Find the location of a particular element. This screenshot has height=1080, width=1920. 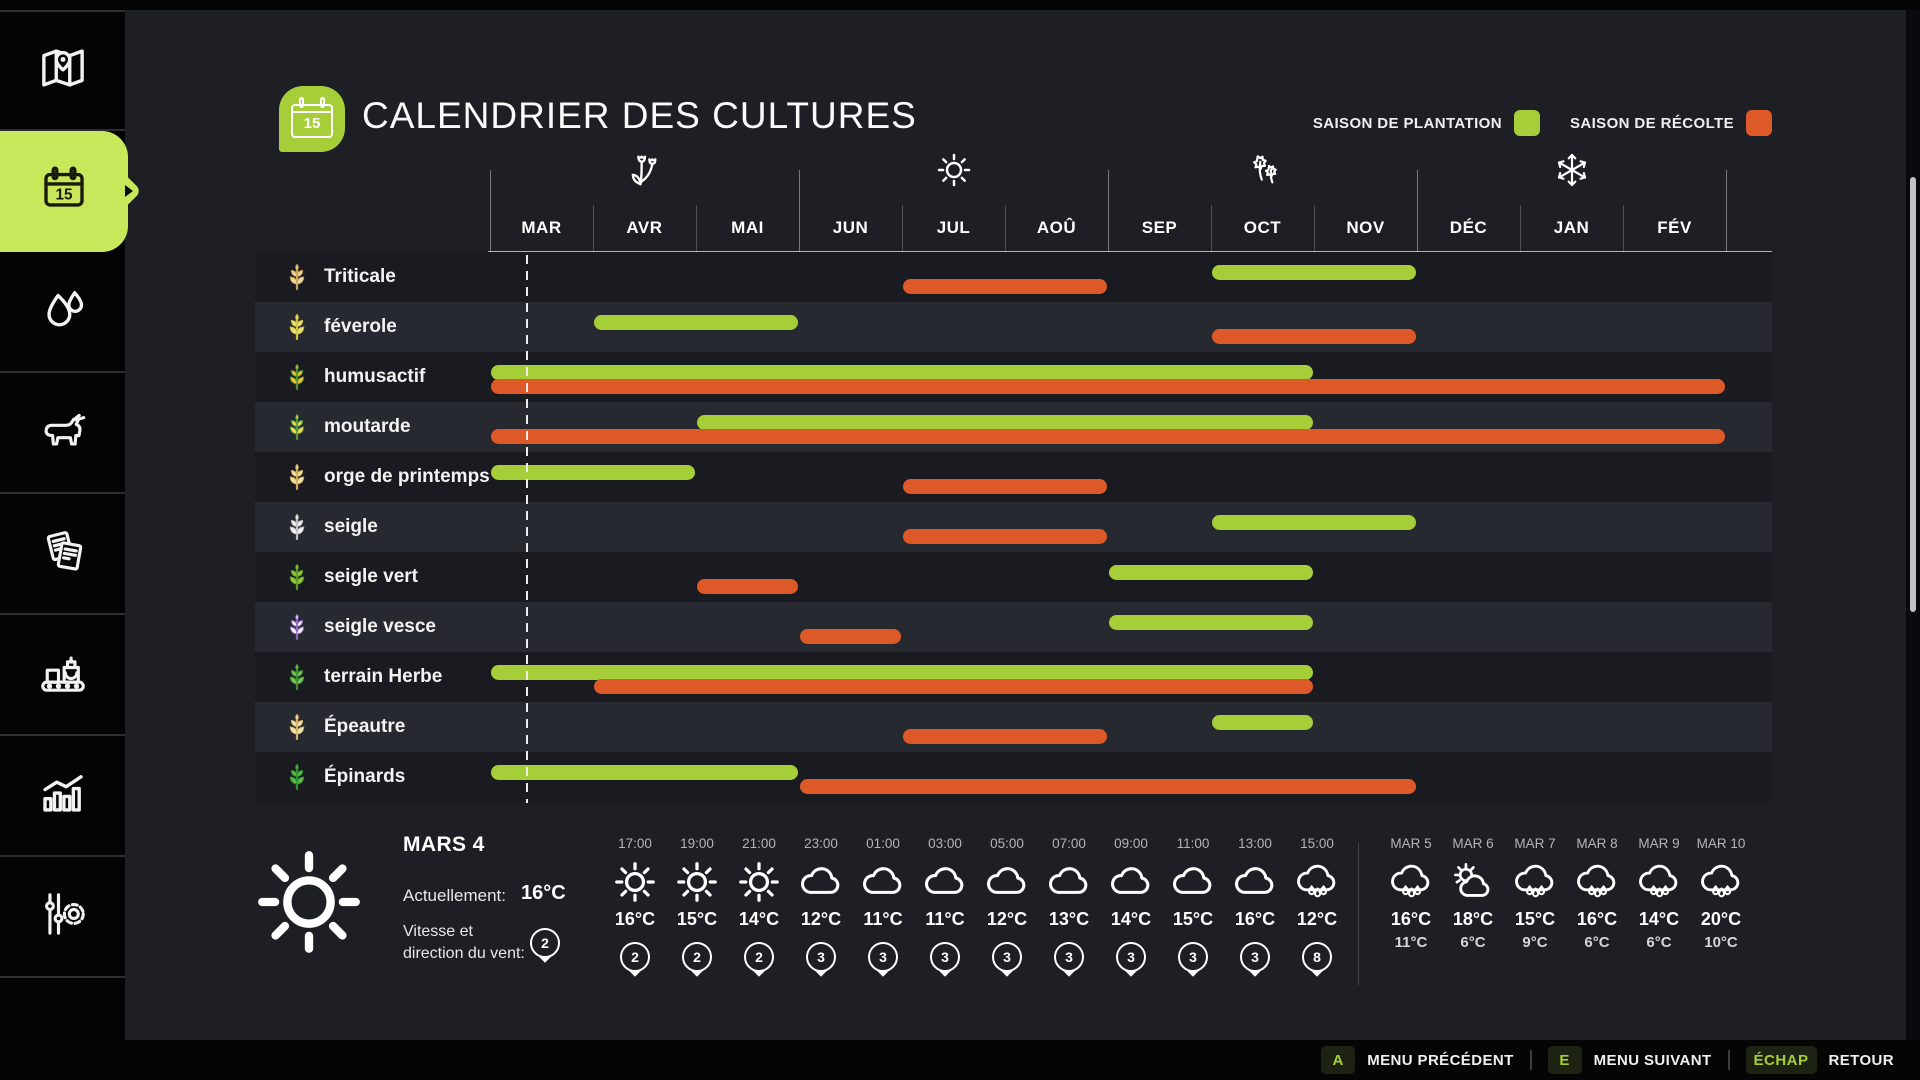

weather-sun-cloud-icon is located at coordinates (1473, 882).